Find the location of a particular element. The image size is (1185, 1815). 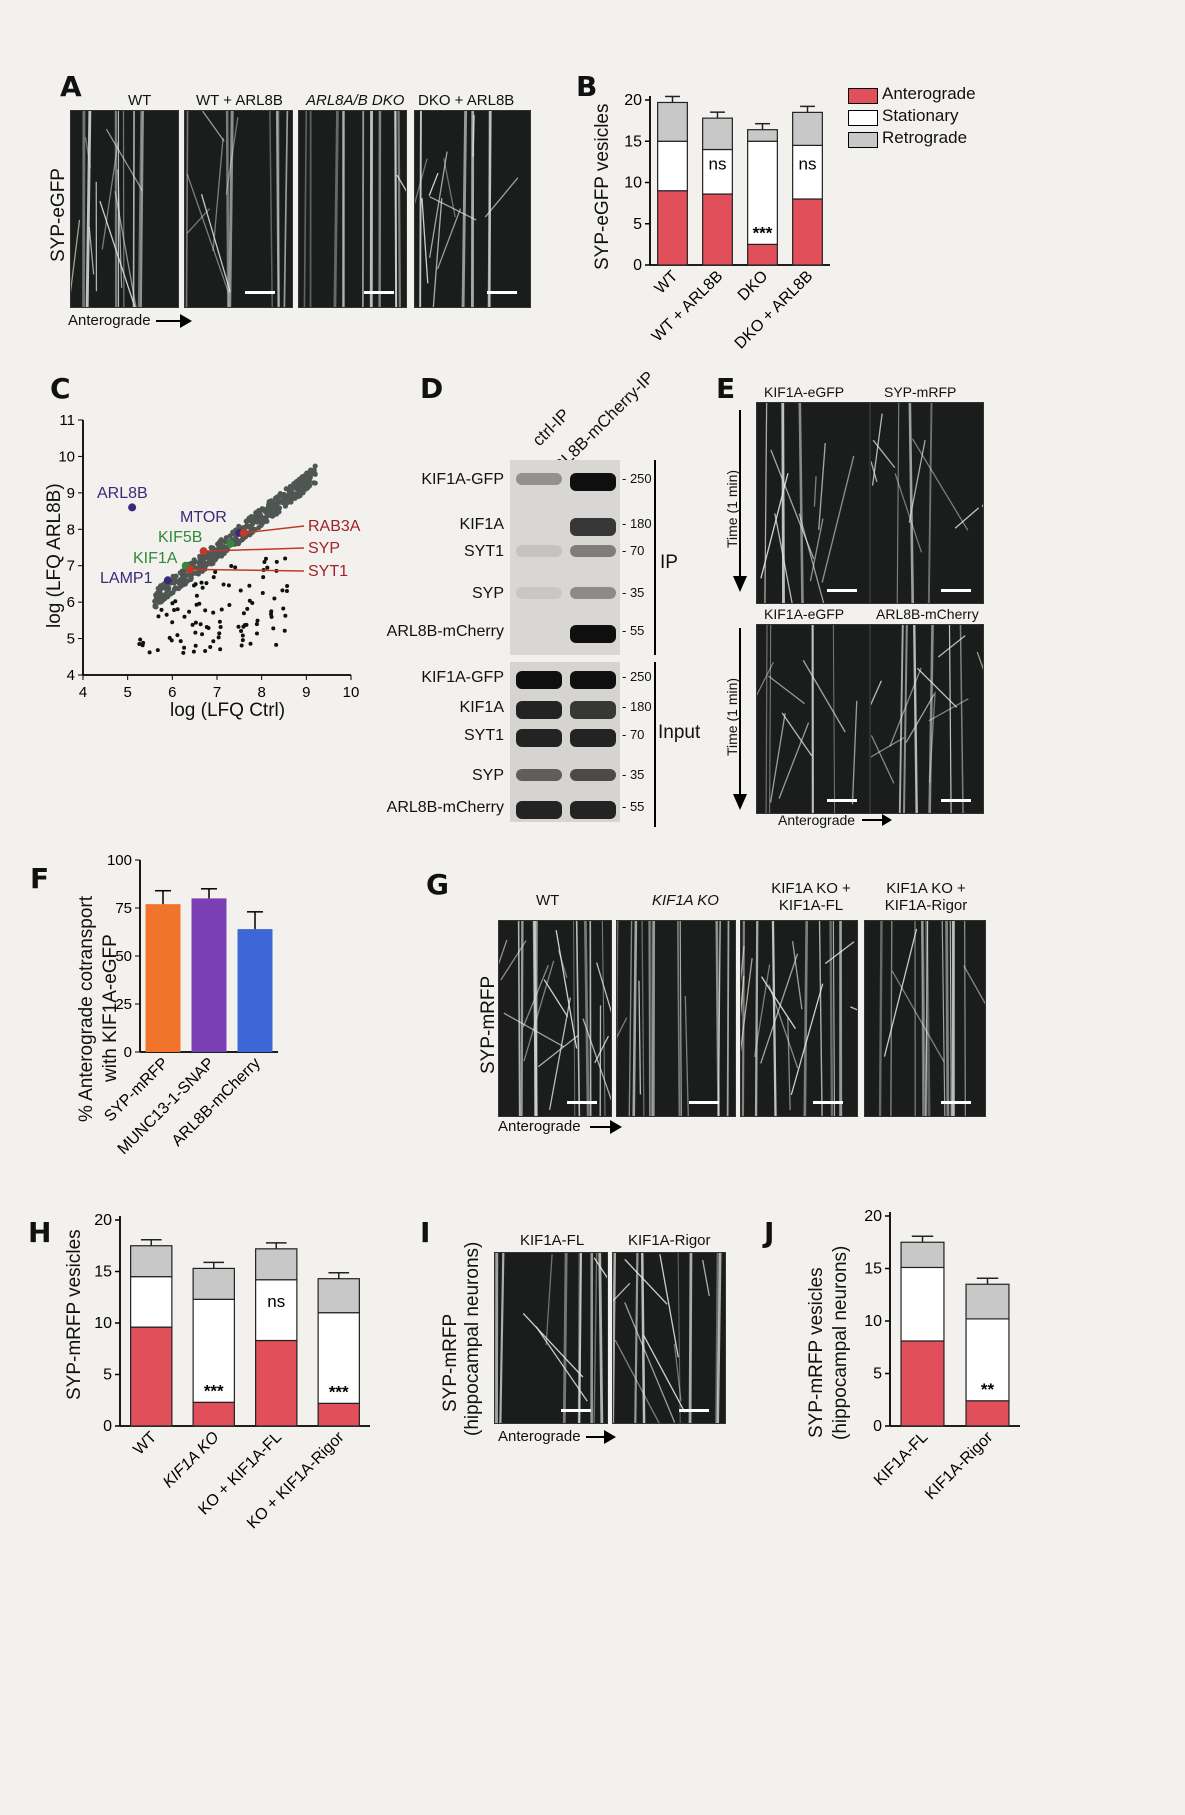

highlight-label: SYT1 is located at coordinates (328, 571).